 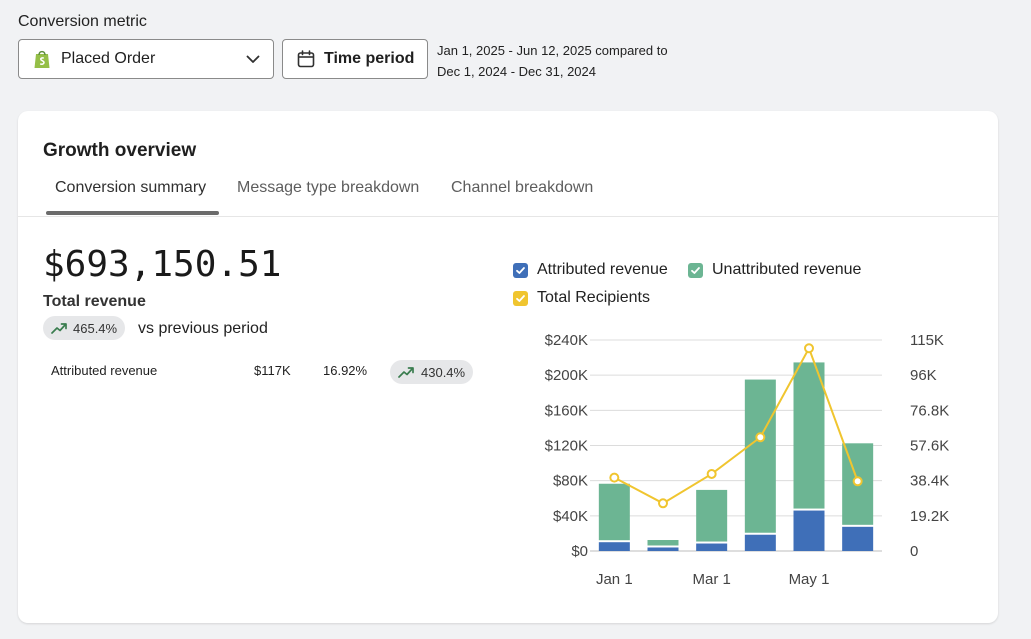 I want to click on legend-label: Total Recipients, so click(x=593, y=297).